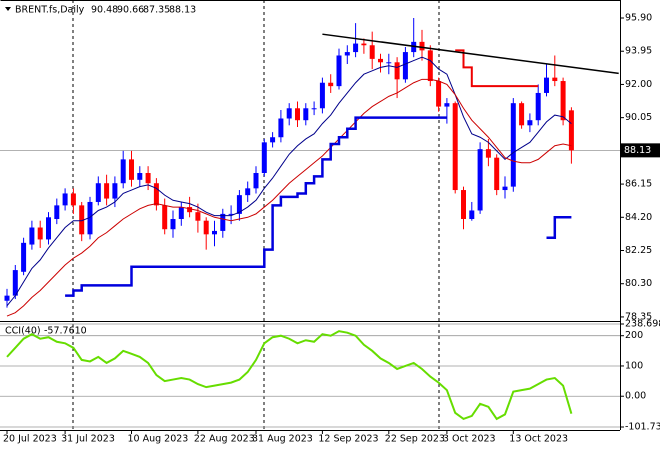 The height and width of the screenshot is (450, 660). Describe the element at coordinates (634, 335) in the screenshot. I see `y-tick-label: 200` at that location.